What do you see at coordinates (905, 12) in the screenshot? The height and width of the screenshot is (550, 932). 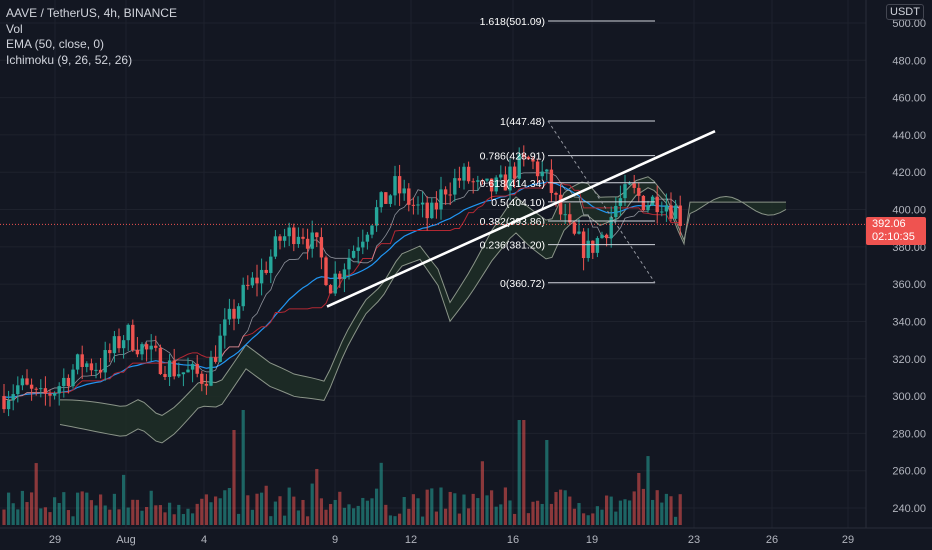 I see `currency-button: USDT` at bounding box center [905, 12].